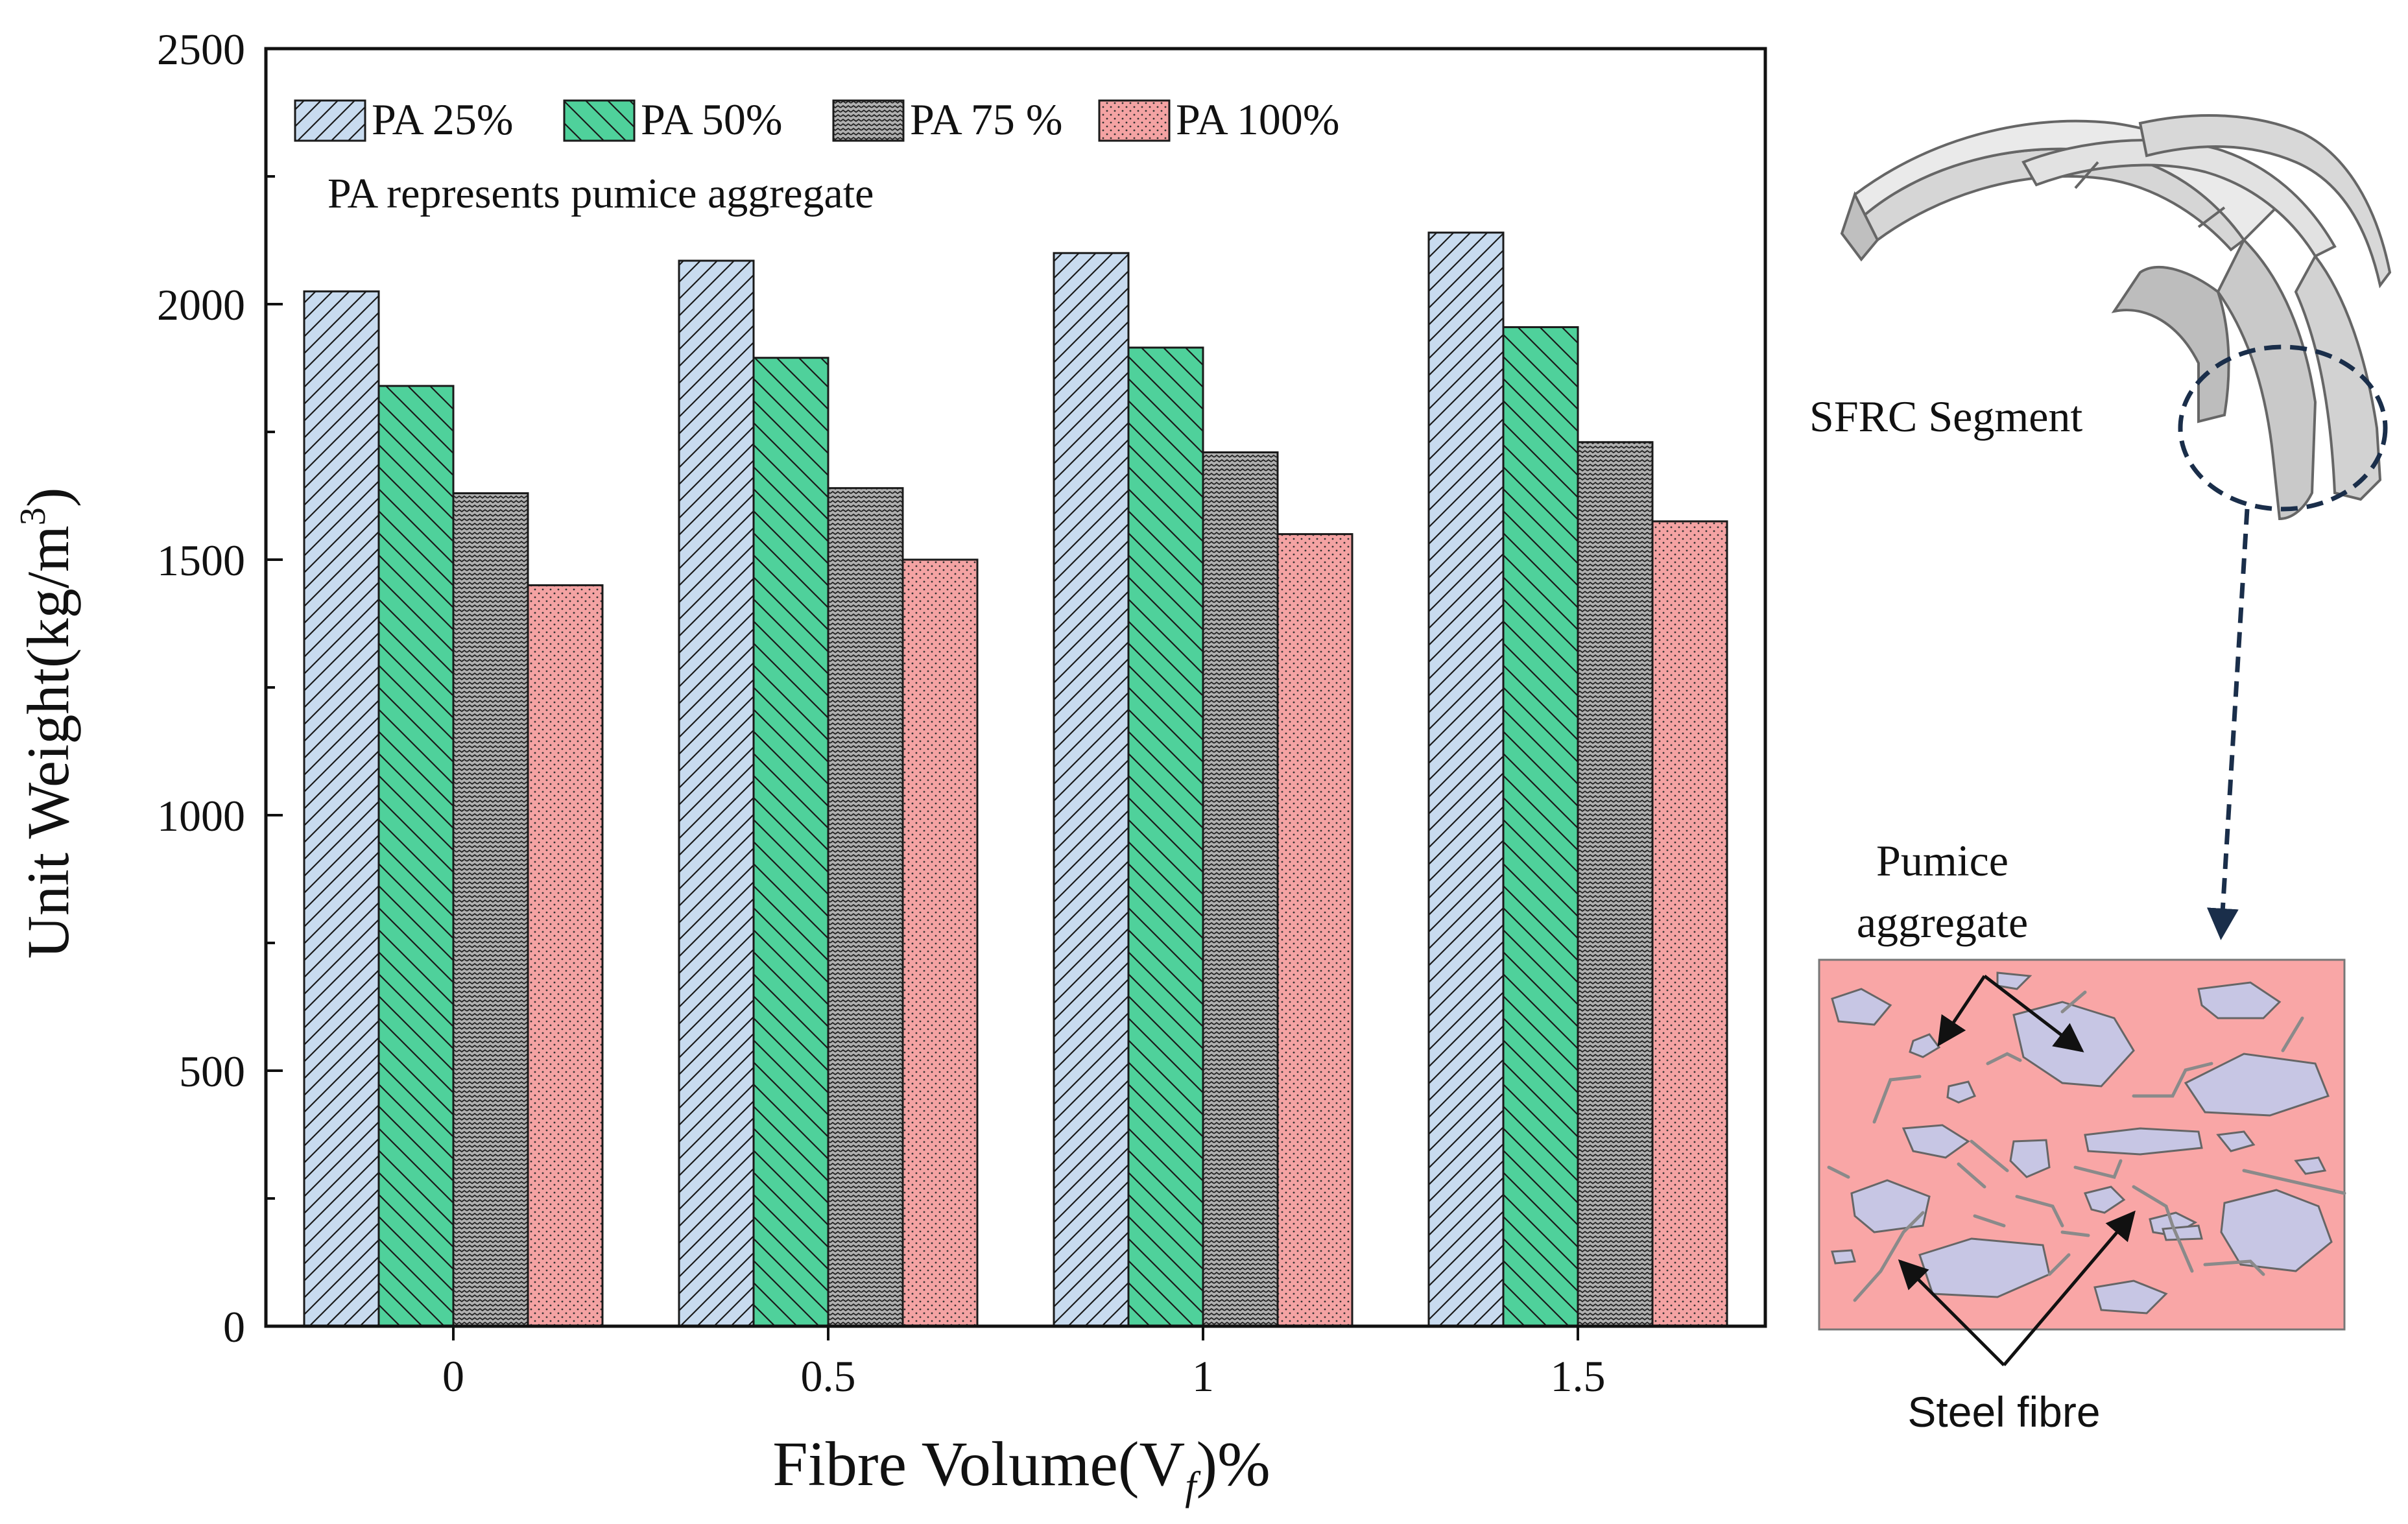  What do you see at coordinates (1165, 837) in the screenshot?
I see `bar-pa-50--1` at bounding box center [1165, 837].